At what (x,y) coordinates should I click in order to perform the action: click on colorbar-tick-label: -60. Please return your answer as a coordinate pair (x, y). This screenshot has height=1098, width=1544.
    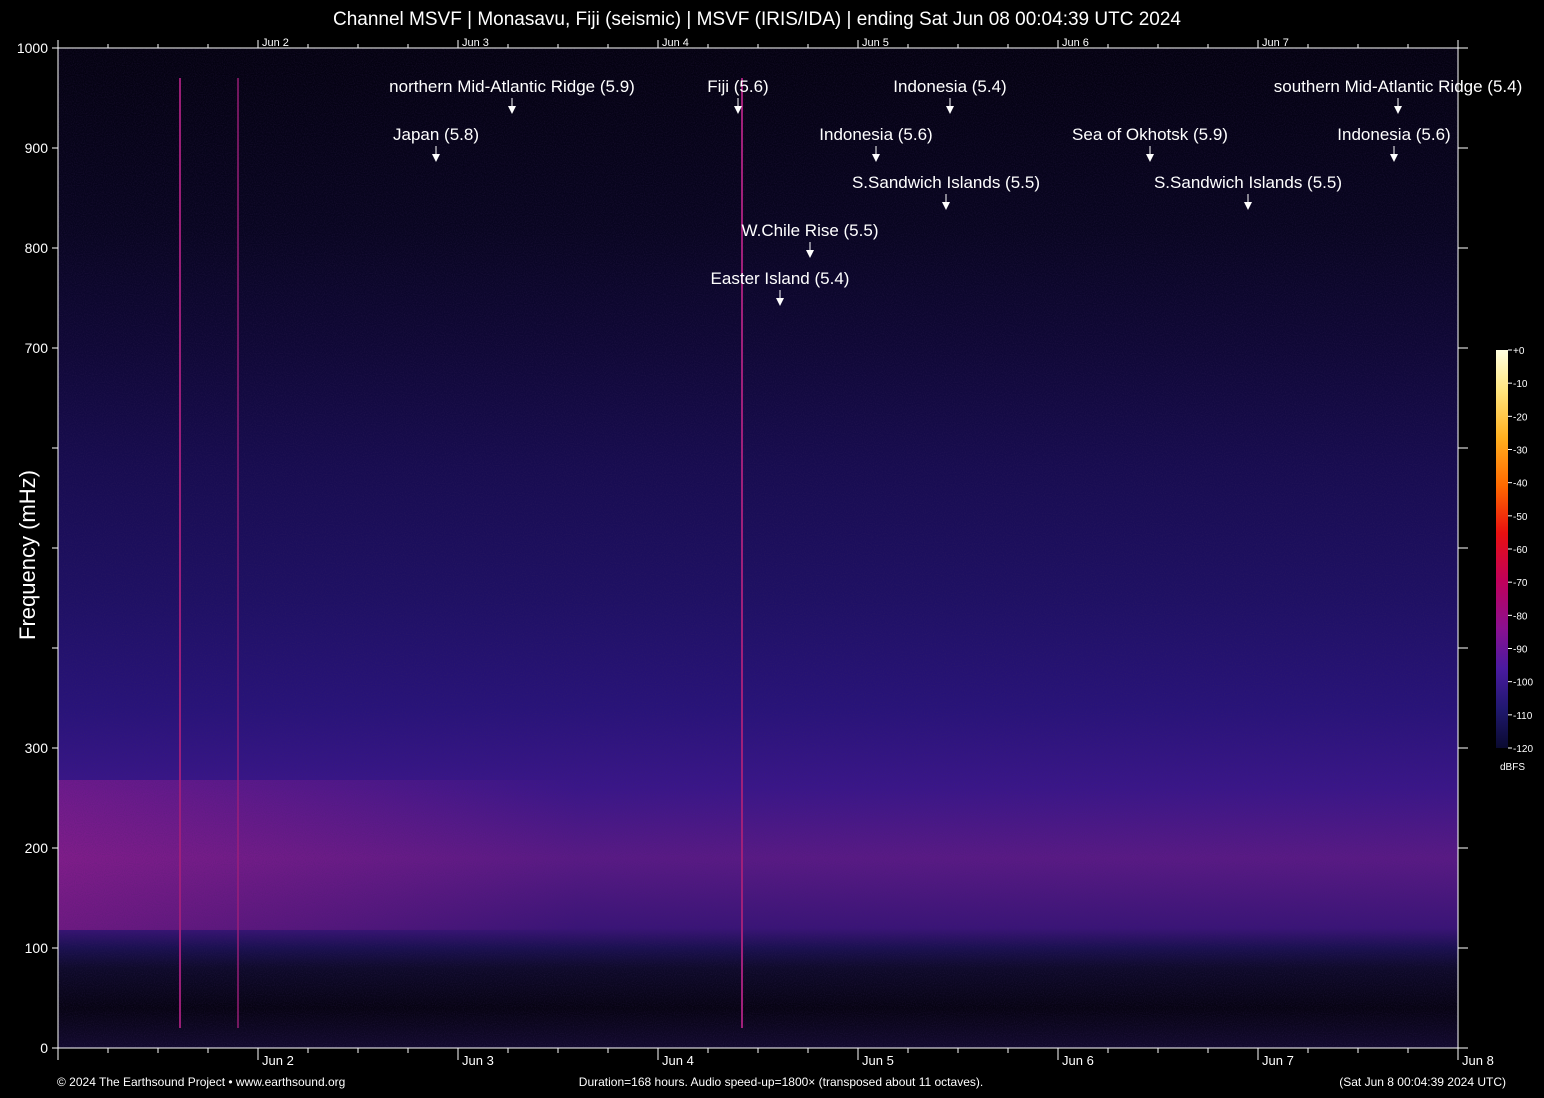
    Looking at the image, I should click on (1520, 550).